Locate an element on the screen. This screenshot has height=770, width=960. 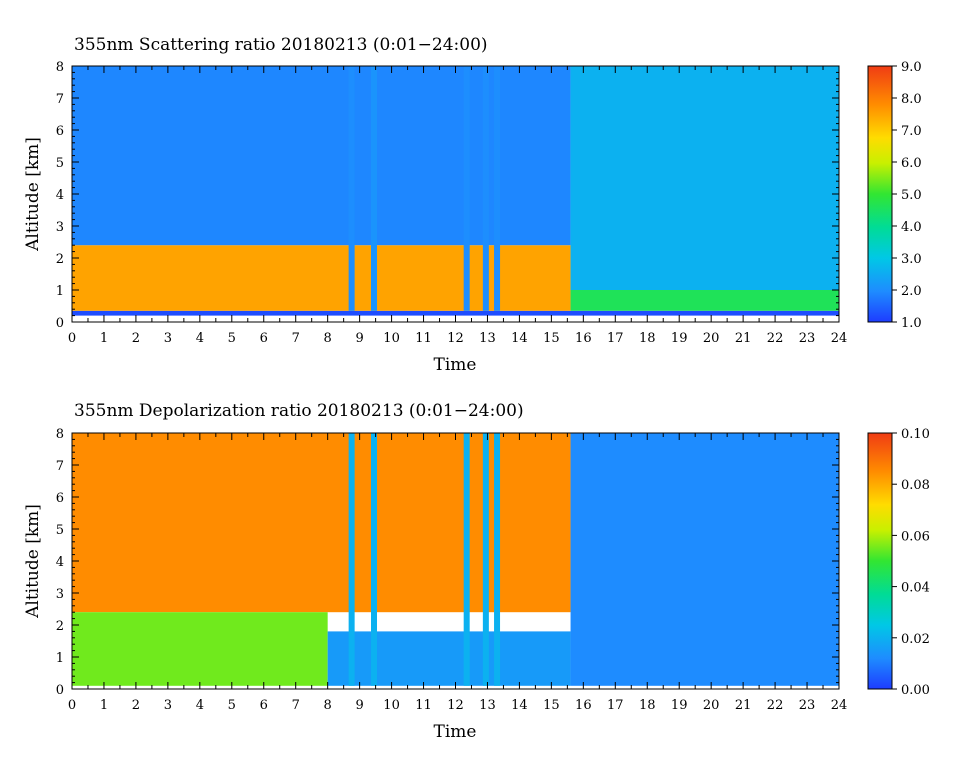
x-tick-label: 11 is located at coordinates (423, 338).